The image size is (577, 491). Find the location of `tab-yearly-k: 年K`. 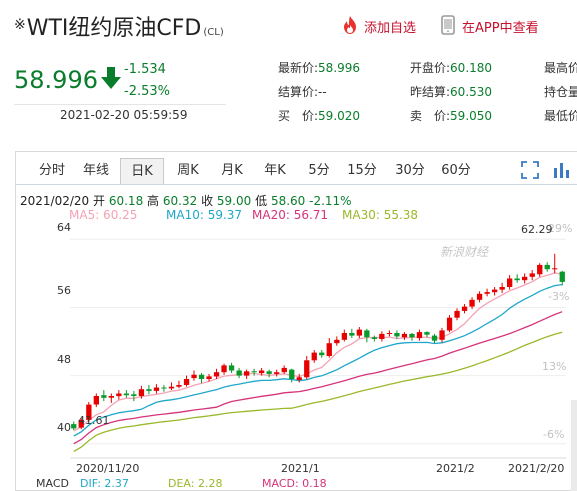

tab-yearly-k: 年K is located at coordinates (275, 170).